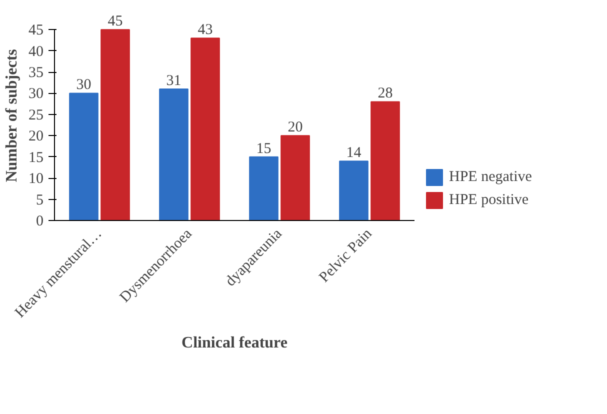  Describe the element at coordinates (12, 115) in the screenshot. I see `y-axis-title: Number of subjects` at that location.